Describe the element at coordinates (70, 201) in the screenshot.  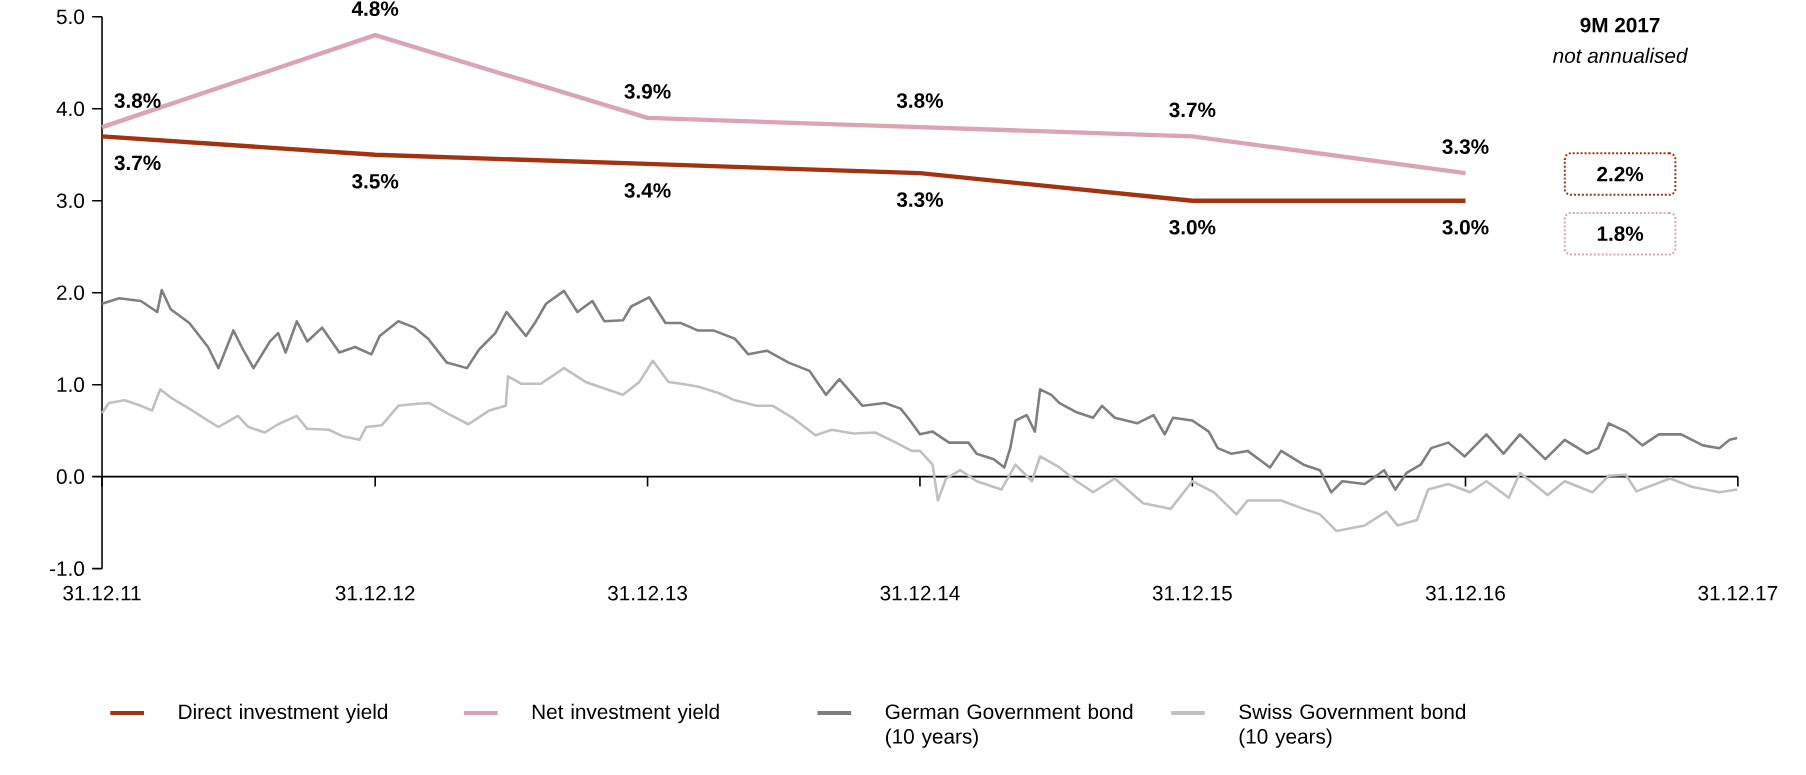
I see `y-tick-label: 3.0` at that location.